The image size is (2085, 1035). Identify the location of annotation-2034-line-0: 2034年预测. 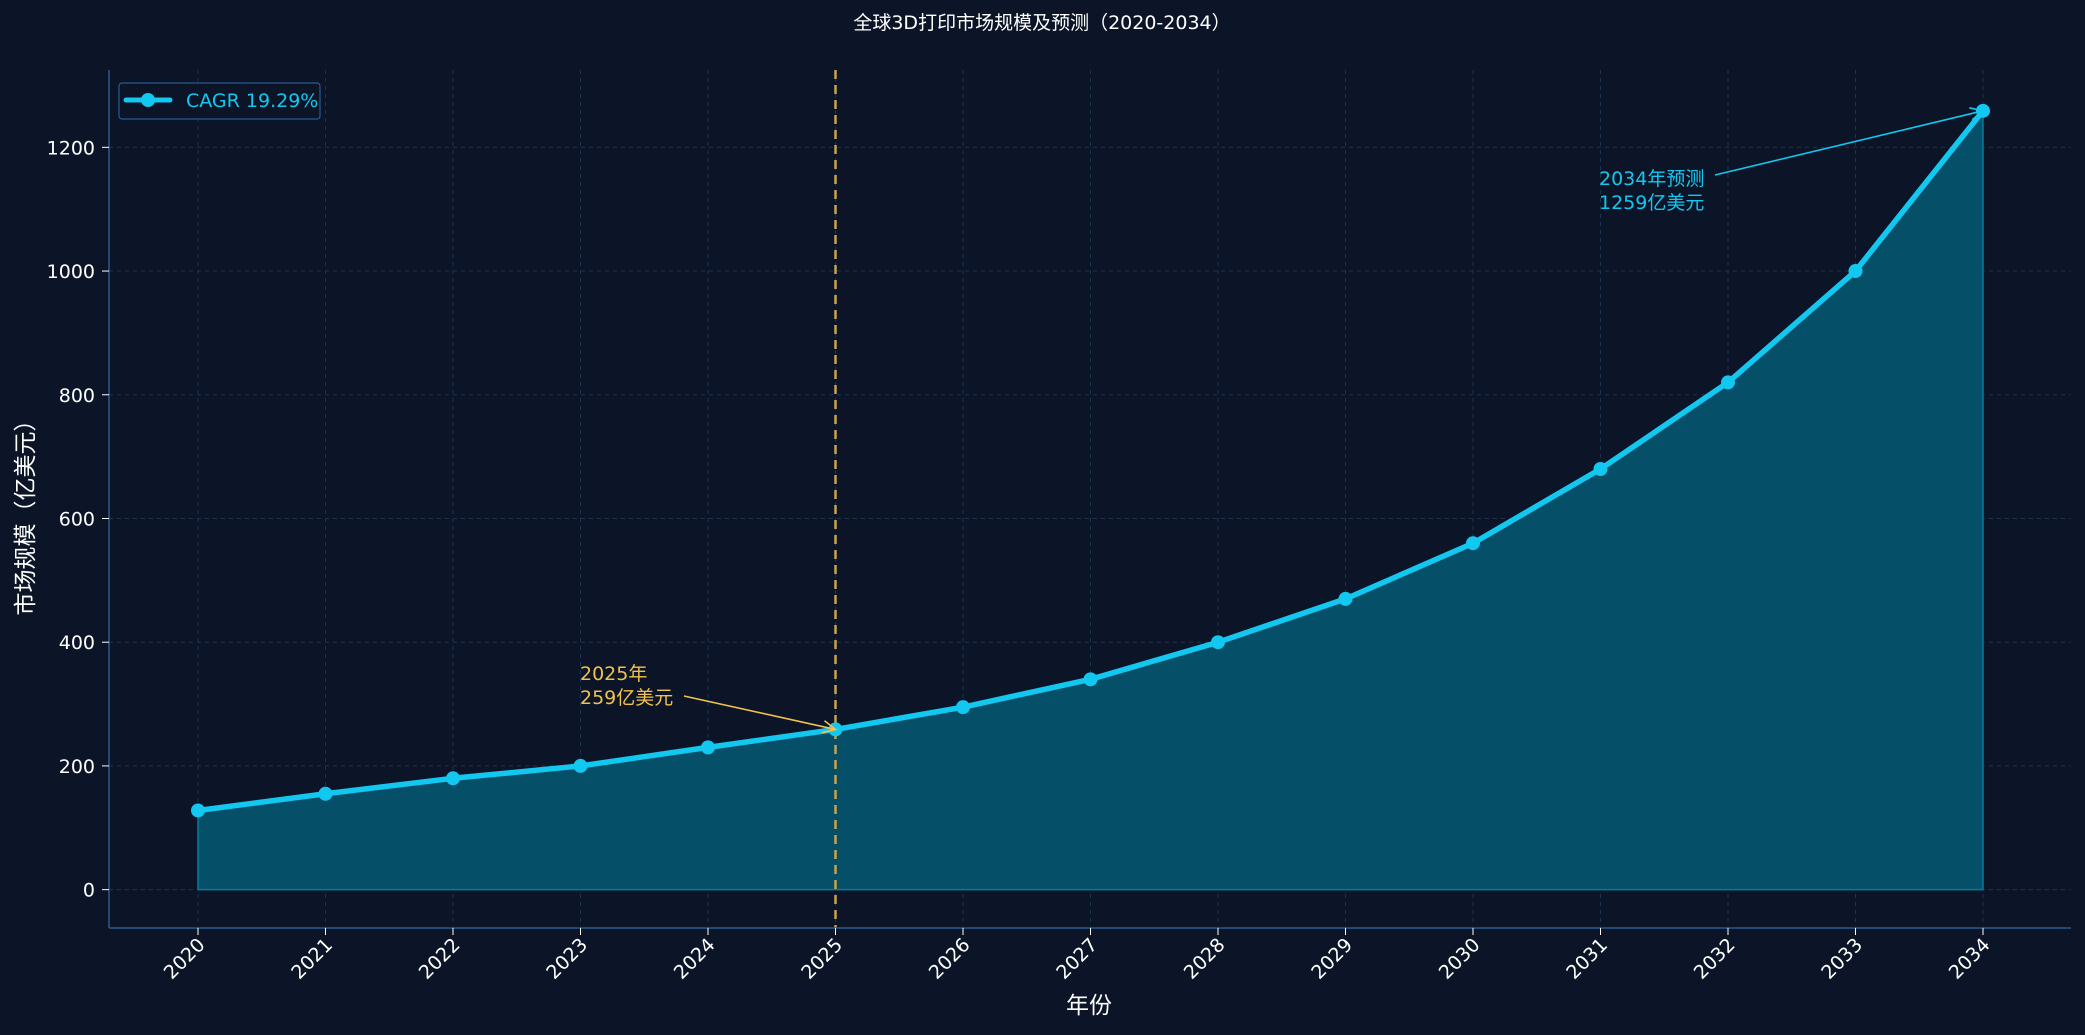
(1651, 179).